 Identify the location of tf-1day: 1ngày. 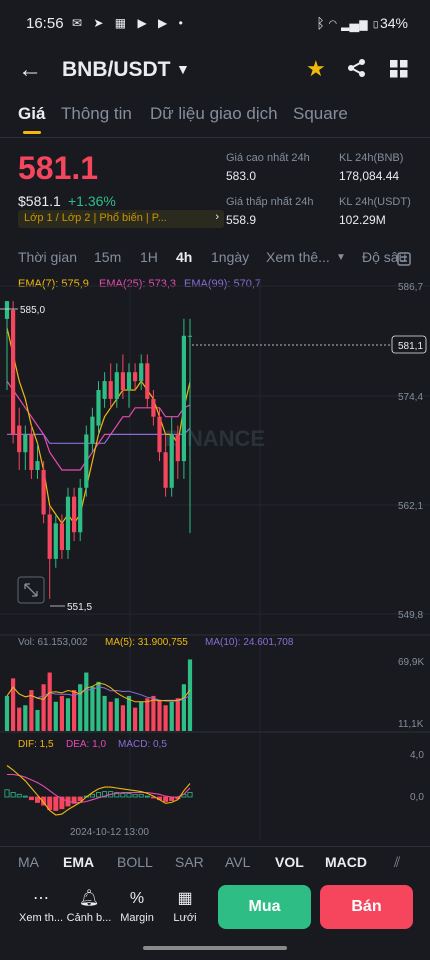
(230, 257).